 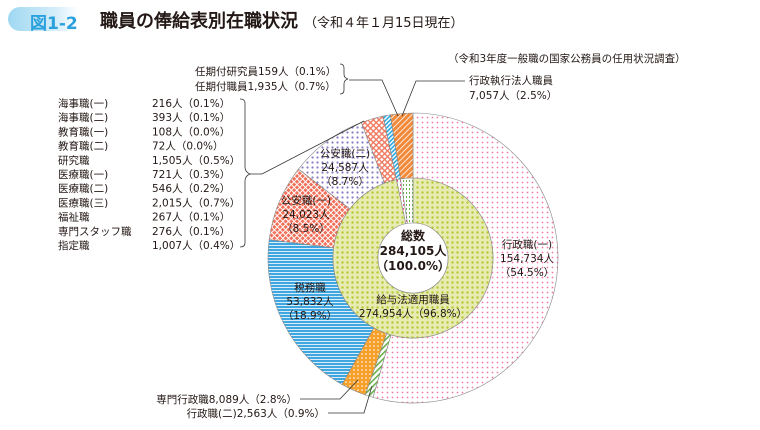 I want to click on independent-admin-label: 行政執行法人職員, so click(x=511, y=80).